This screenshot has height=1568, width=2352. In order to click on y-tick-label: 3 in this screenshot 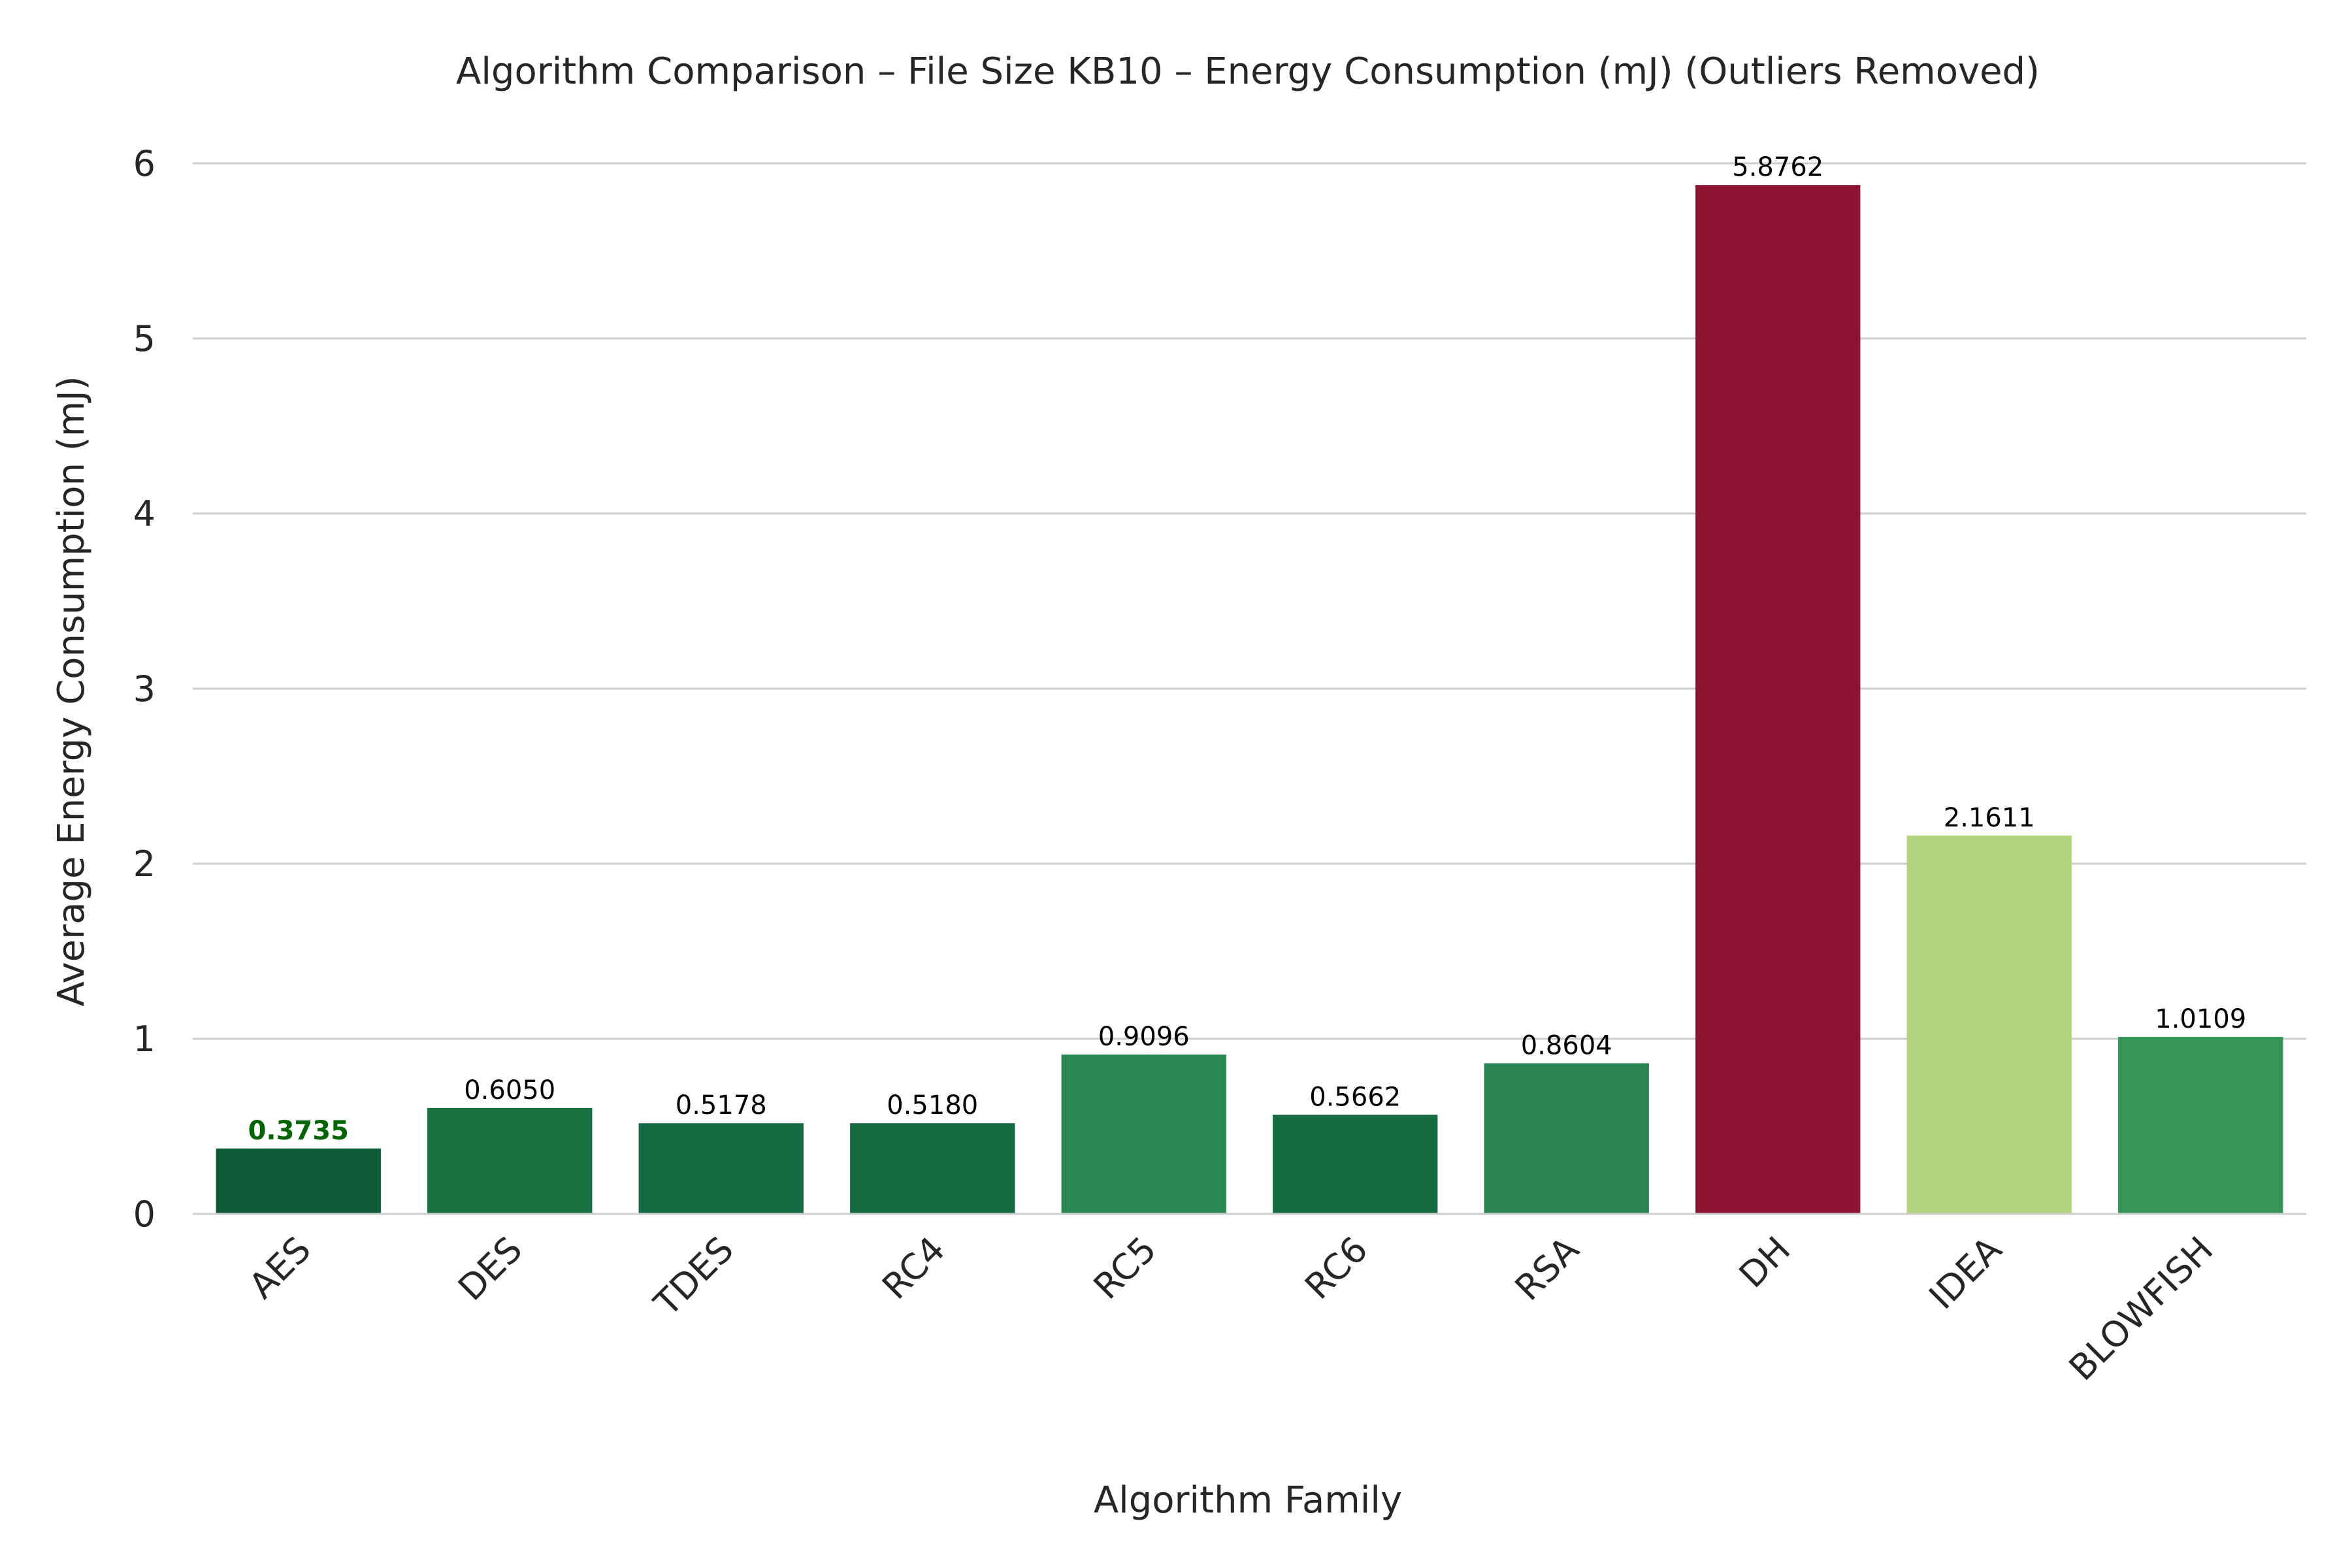, I will do `click(144, 689)`.